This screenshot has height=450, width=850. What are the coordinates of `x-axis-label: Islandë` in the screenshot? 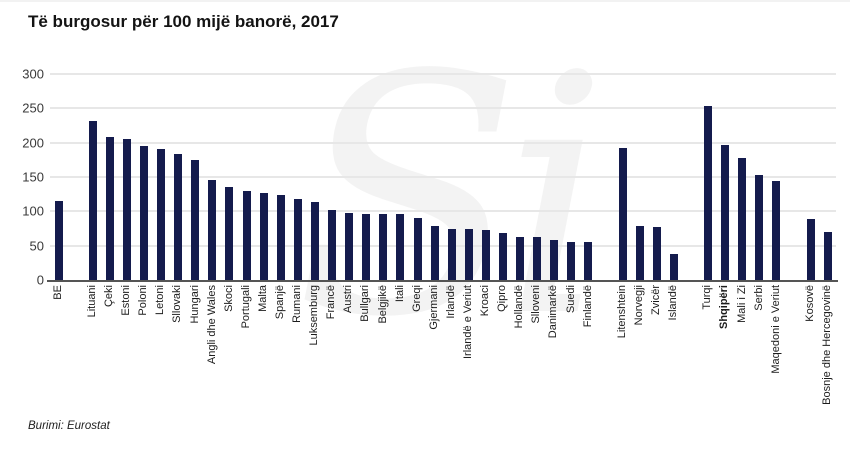 It's located at (673, 303).